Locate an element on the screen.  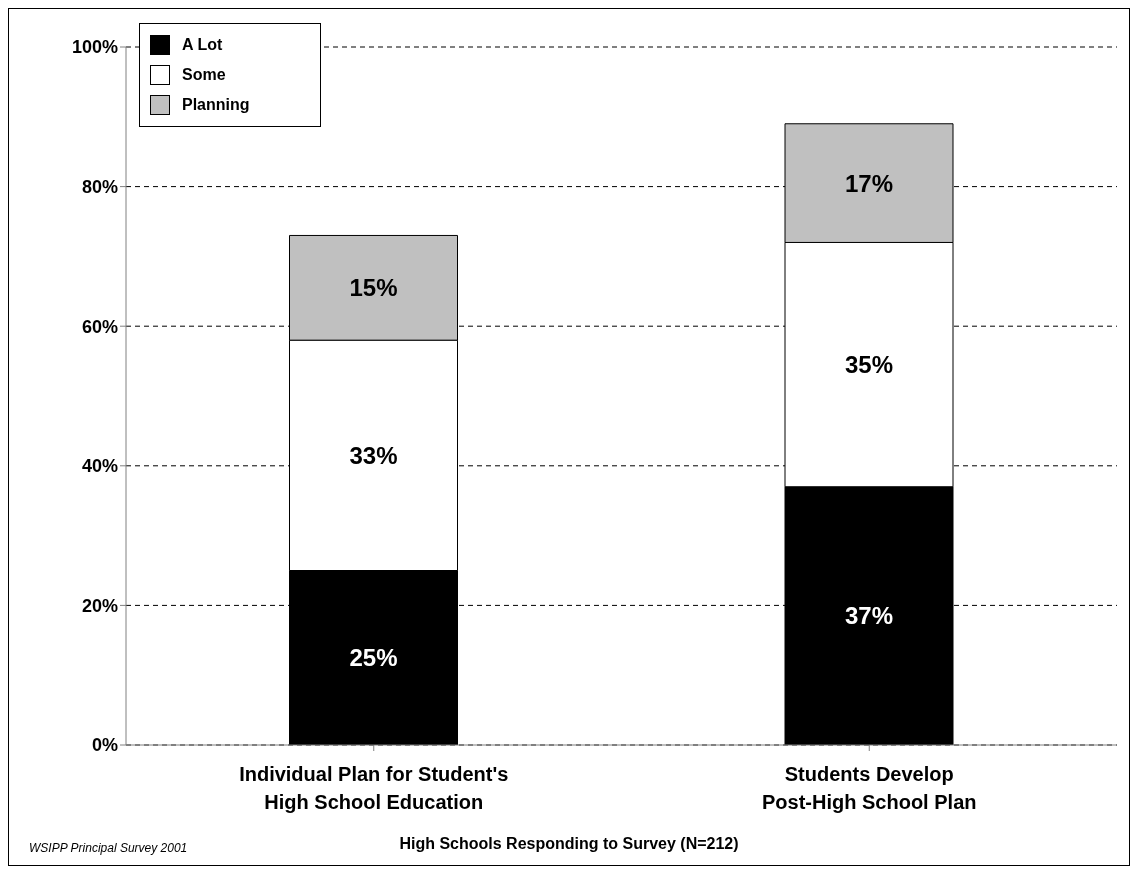
data-label: 15% is located at coordinates (373, 288).